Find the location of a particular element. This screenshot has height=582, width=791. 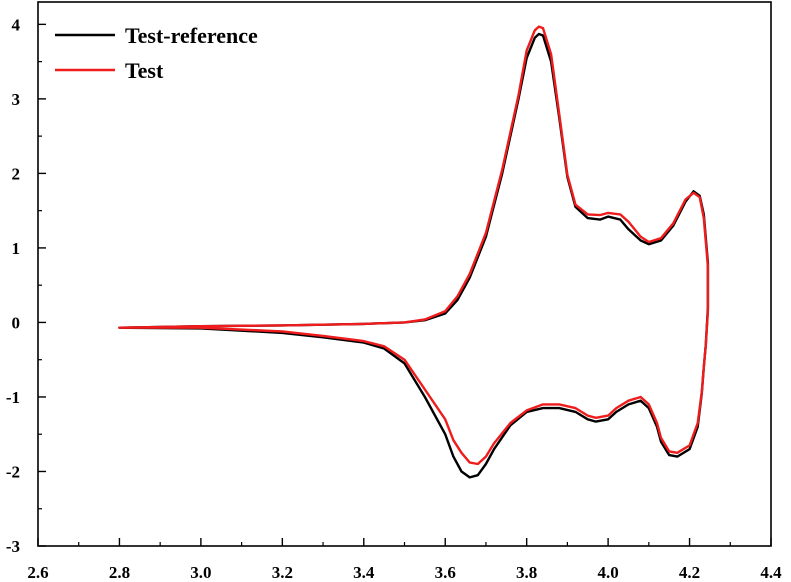

y-tick-label: -2 is located at coordinates (13, 471).